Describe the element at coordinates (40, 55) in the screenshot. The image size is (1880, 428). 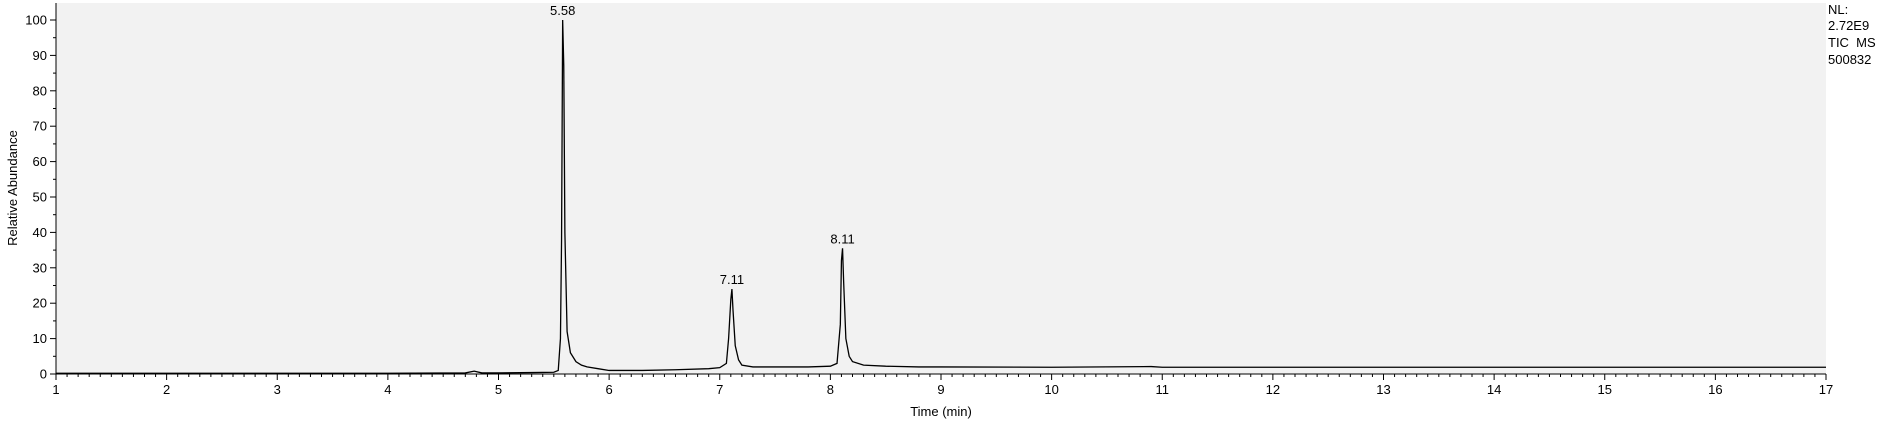
I see `y-tick-label: 90` at that location.